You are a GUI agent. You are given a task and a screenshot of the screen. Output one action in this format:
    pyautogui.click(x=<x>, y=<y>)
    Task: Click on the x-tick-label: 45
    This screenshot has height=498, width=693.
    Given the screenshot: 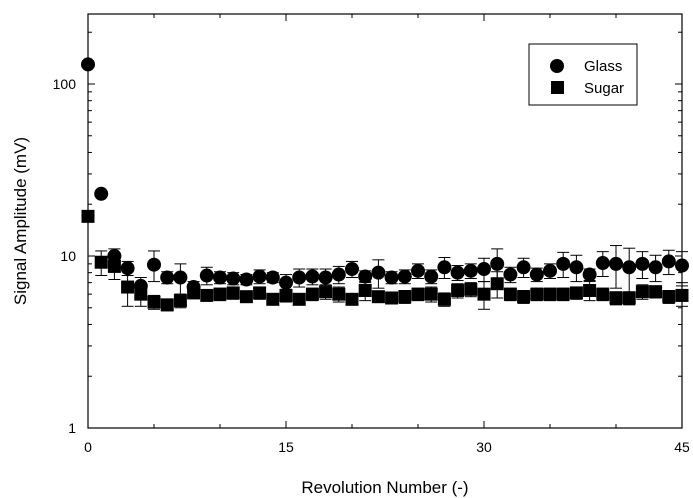 What is the action you would take?
    pyautogui.click(x=682, y=447)
    